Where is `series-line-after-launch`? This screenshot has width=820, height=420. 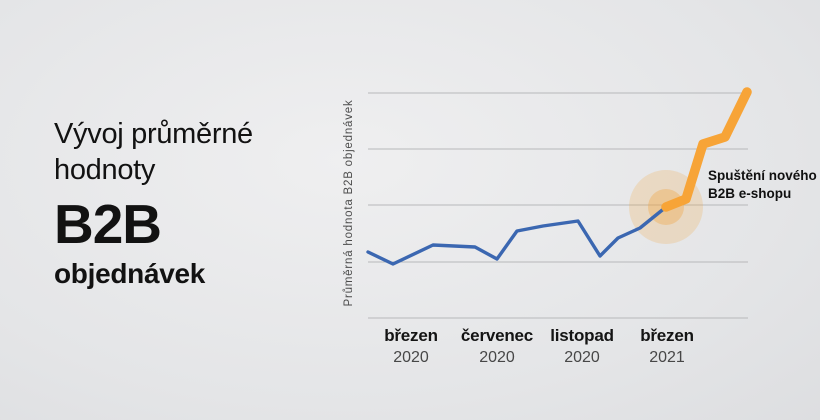
series-line-after-launch is located at coordinates (706, 149).